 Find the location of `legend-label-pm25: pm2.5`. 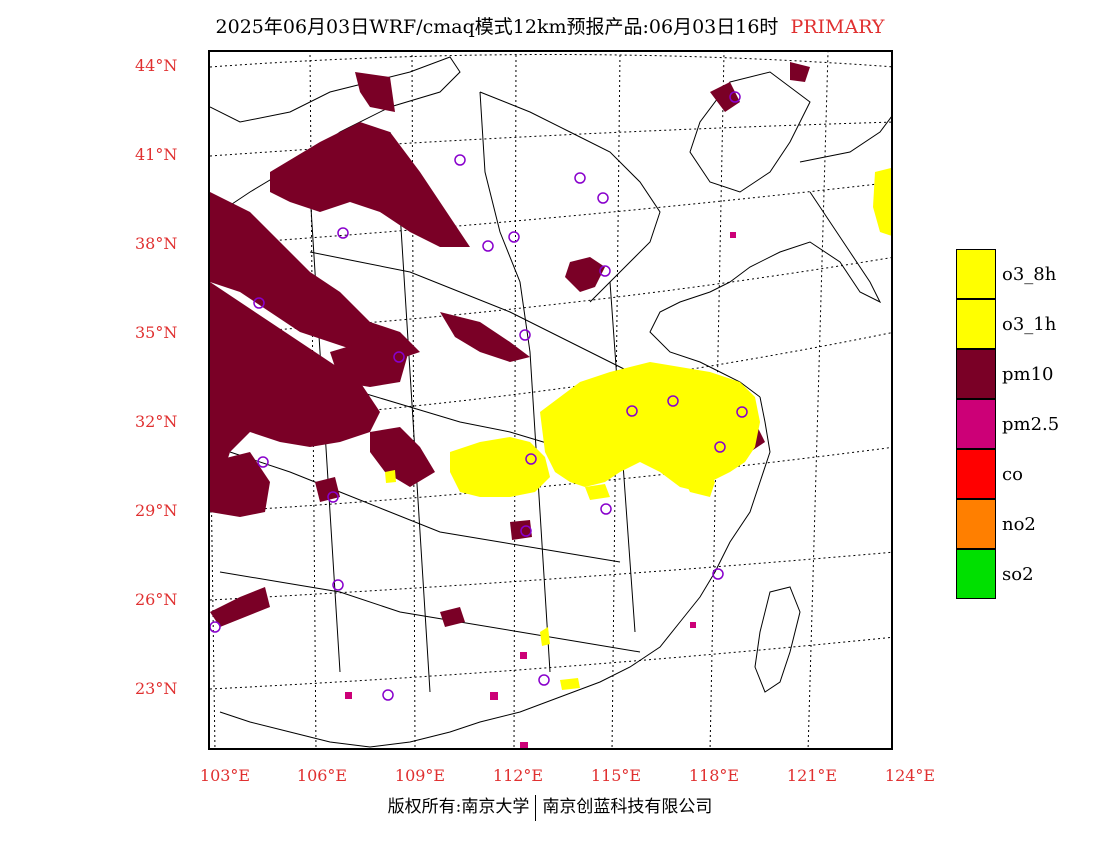

legend-label-pm25: pm2.5 is located at coordinates (1031, 424).